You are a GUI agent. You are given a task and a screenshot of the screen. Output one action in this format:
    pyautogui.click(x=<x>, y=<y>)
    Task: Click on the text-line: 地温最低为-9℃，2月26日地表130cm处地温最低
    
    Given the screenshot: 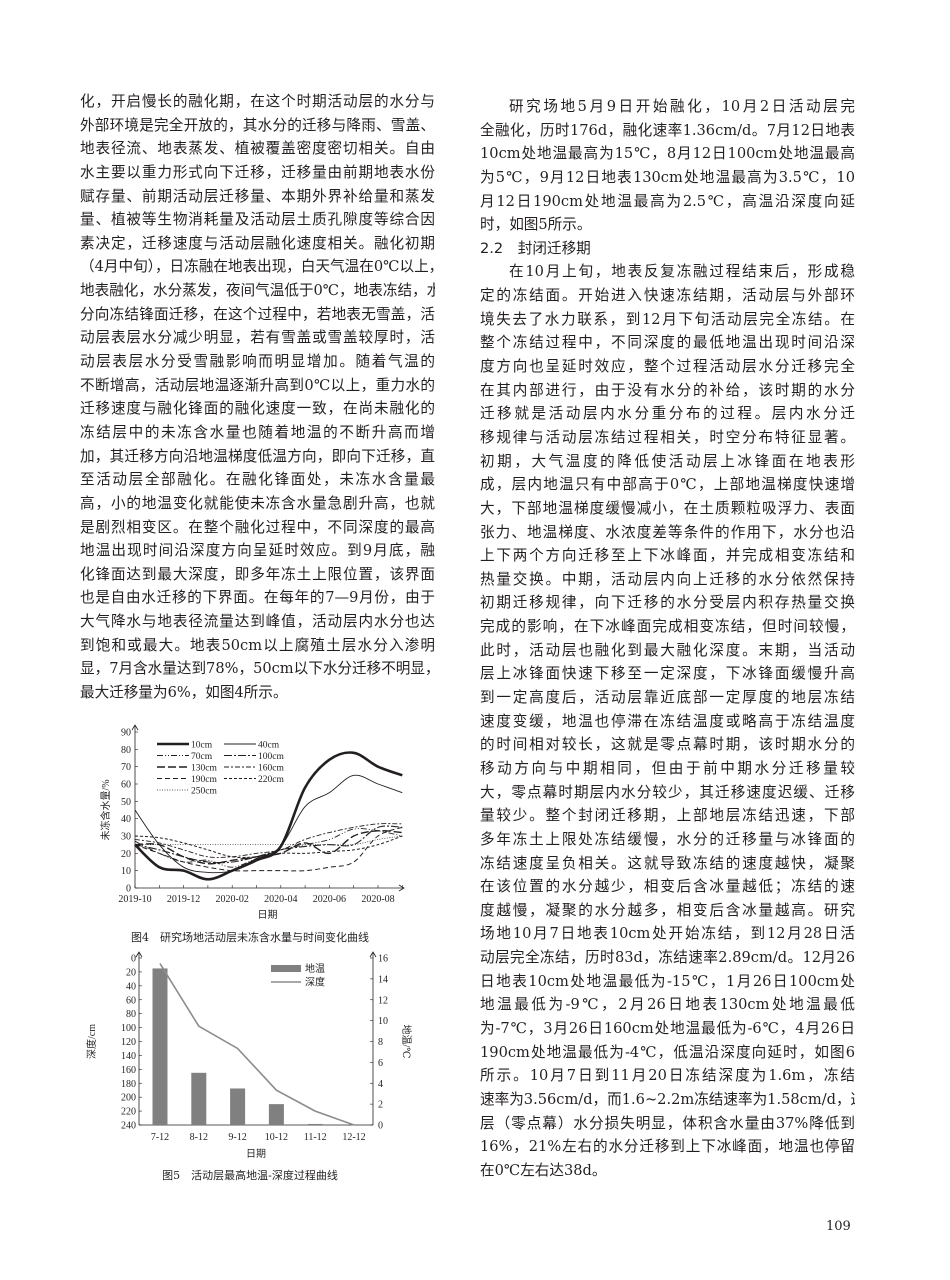 What is the action you would take?
    pyautogui.click(x=667, y=1005)
    